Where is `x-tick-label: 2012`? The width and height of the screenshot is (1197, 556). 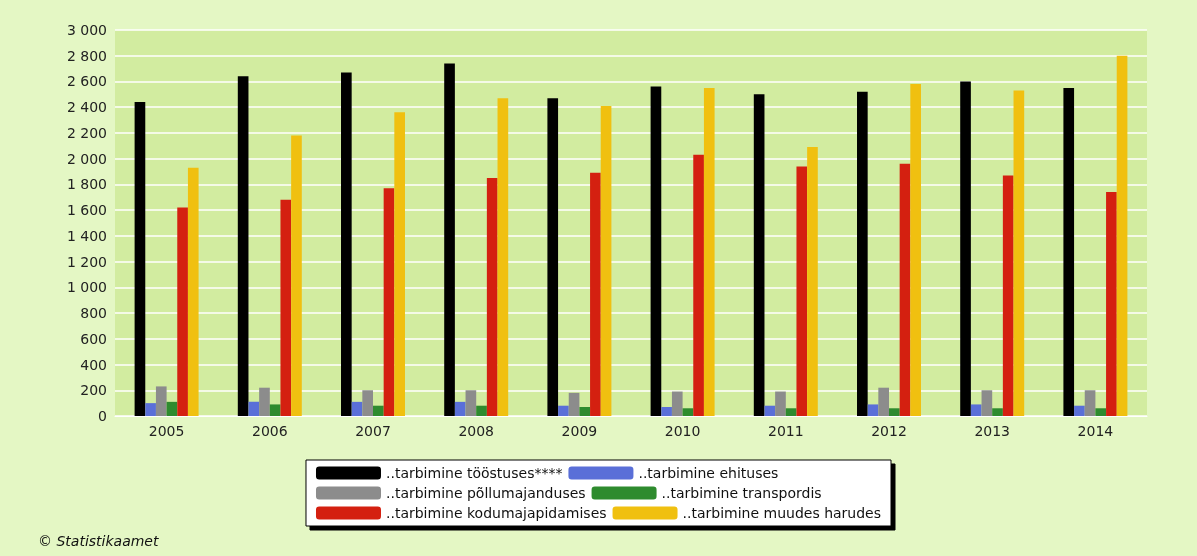 x-tick-label: 2012 is located at coordinates (889, 431).